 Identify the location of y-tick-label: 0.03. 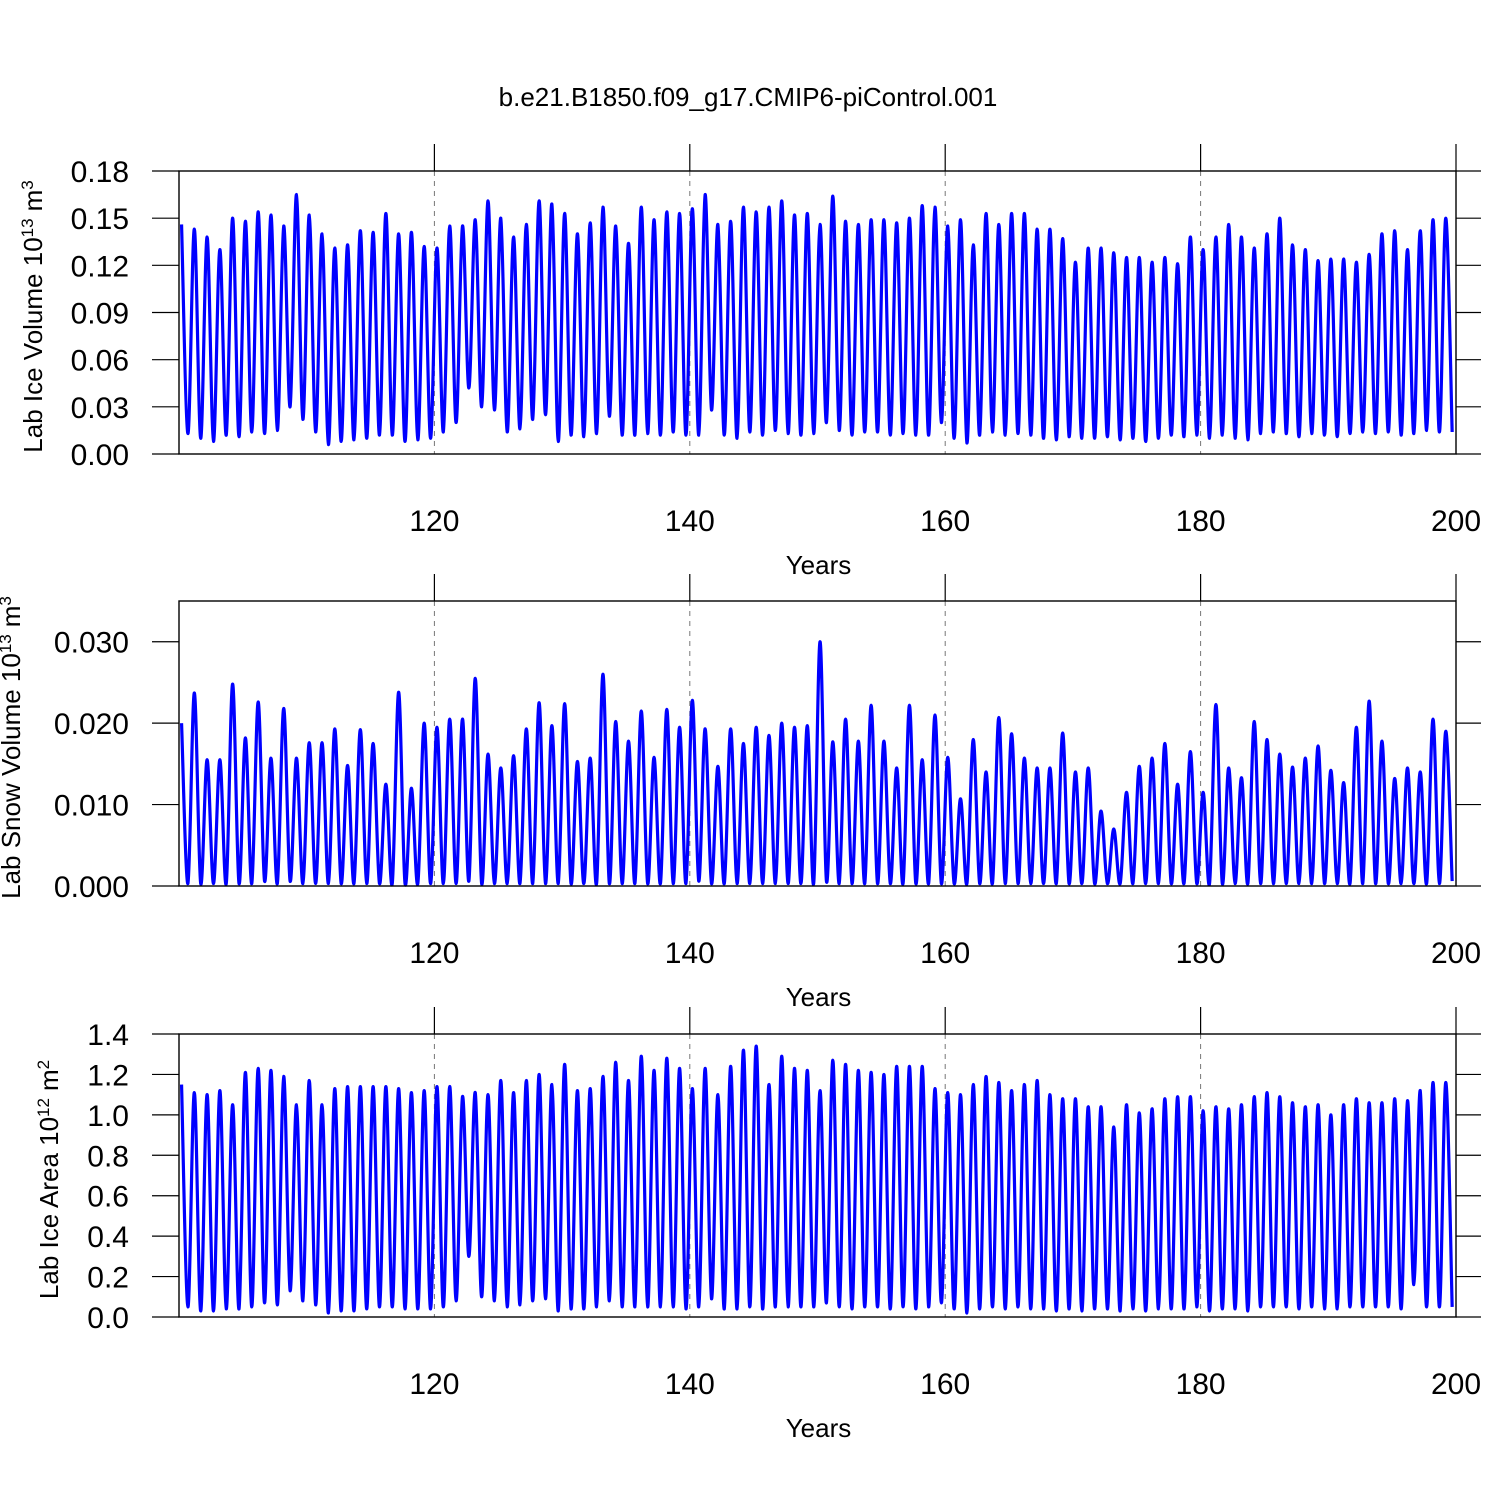
(100, 408).